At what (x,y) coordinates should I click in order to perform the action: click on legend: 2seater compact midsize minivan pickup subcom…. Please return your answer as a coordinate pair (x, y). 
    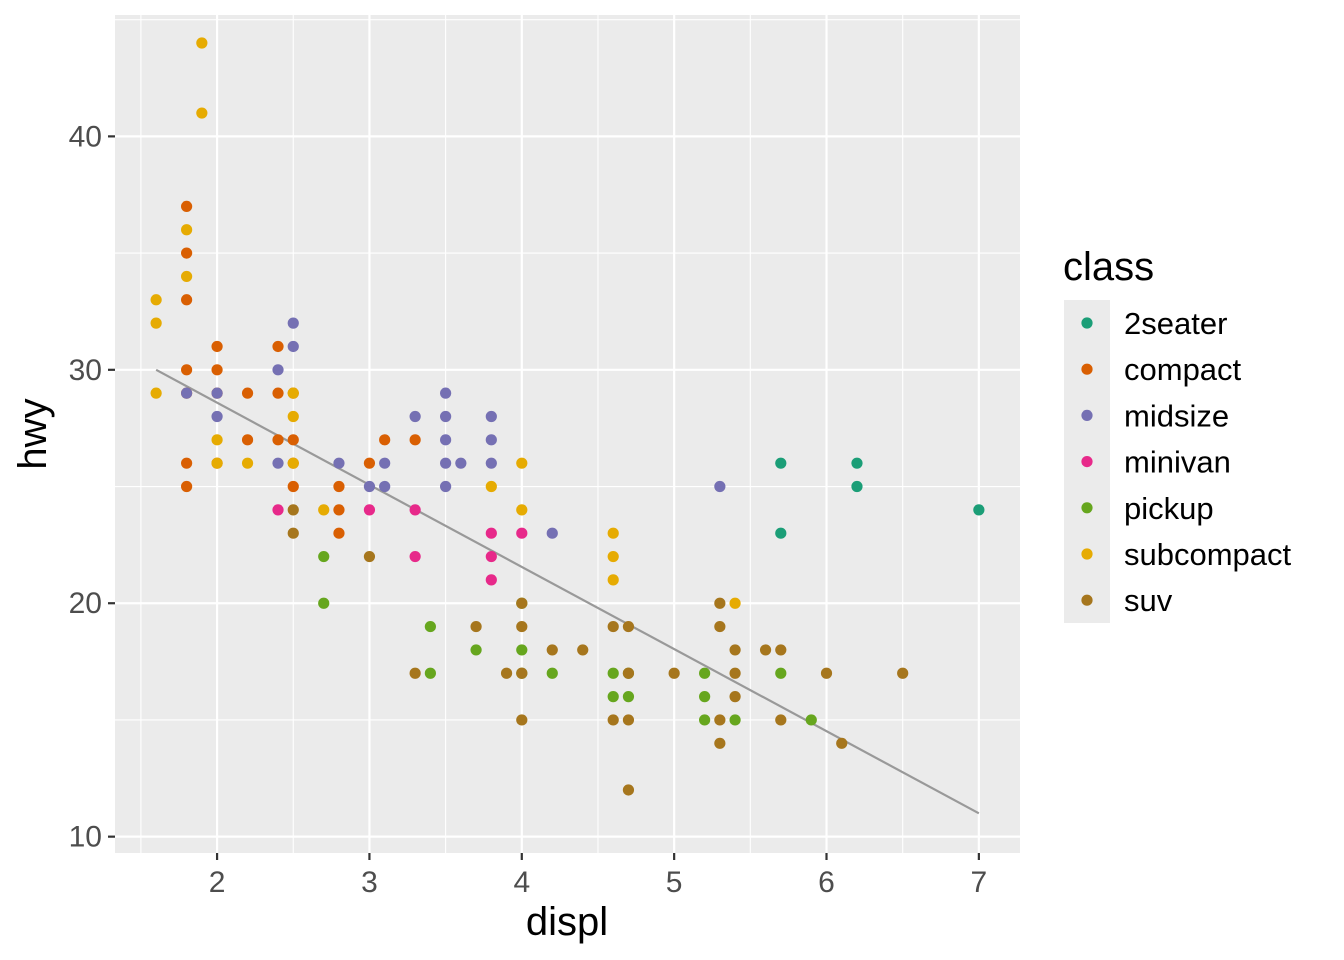
    Looking at the image, I should click on (1186, 462).